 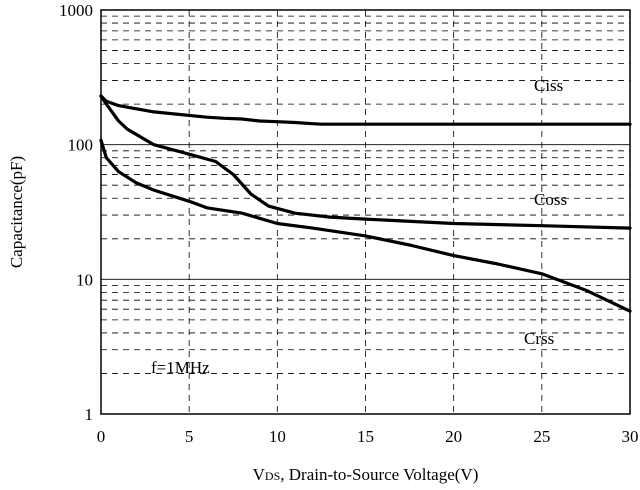 What do you see at coordinates (259, 474) in the screenshot?
I see `x-axis-title-prefix: V` at bounding box center [259, 474].